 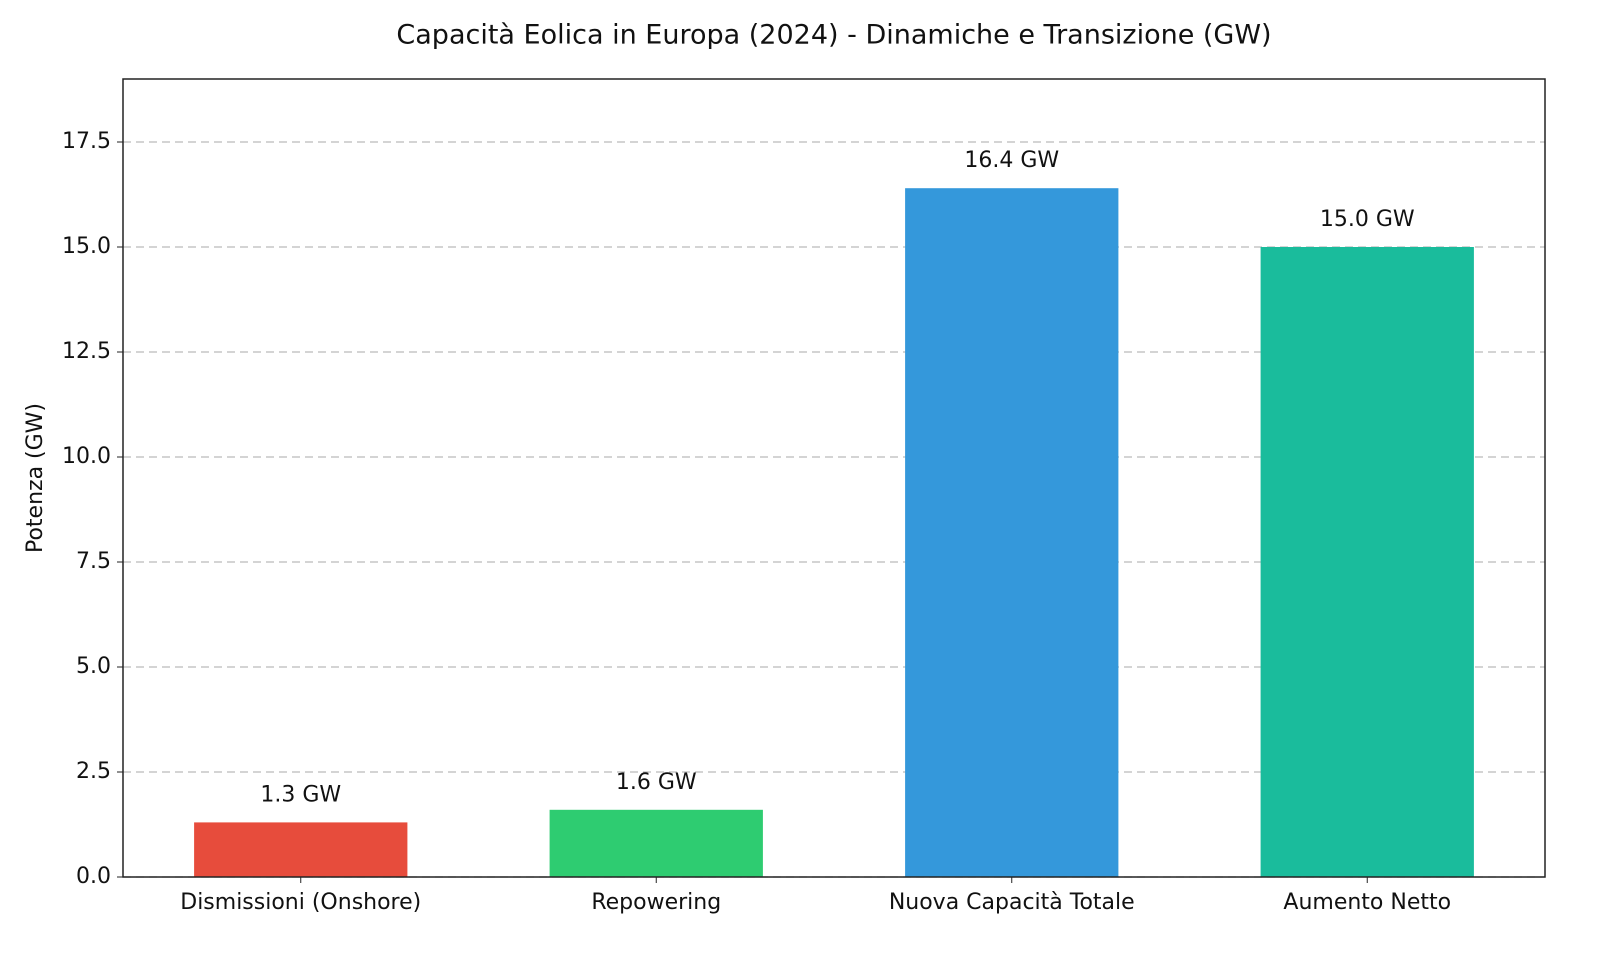 What do you see at coordinates (300, 794) in the screenshot?
I see `value-label: 1.3 GW` at bounding box center [300, 794].